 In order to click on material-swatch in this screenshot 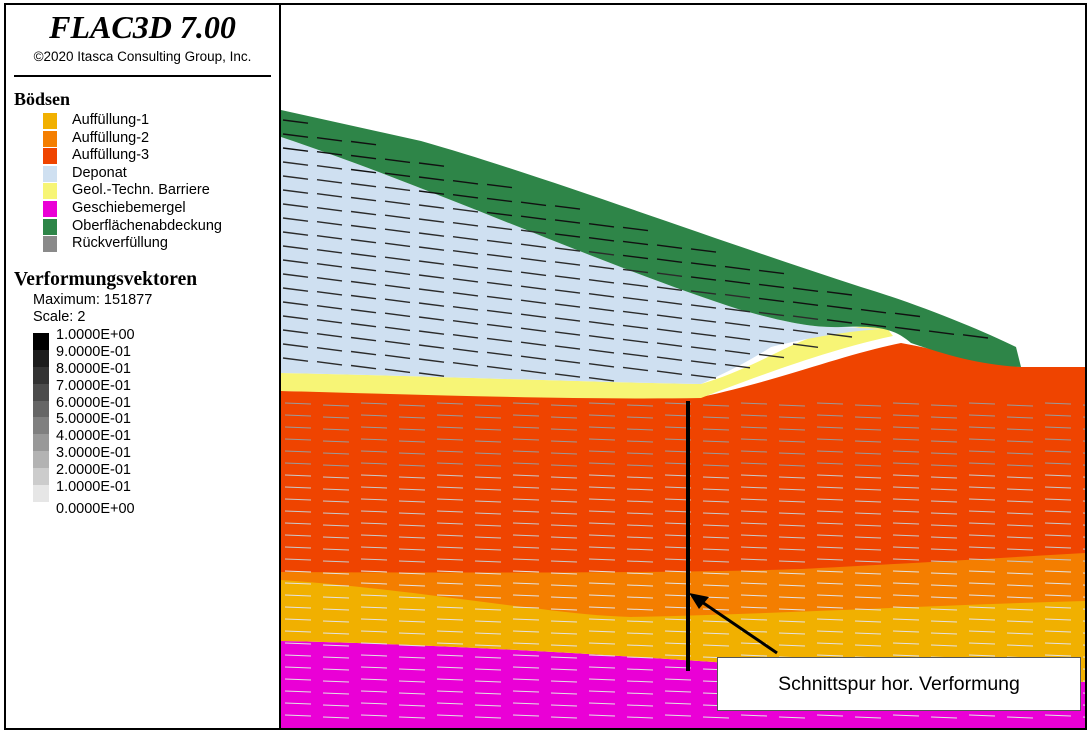, I will do `click(50, 121)`.